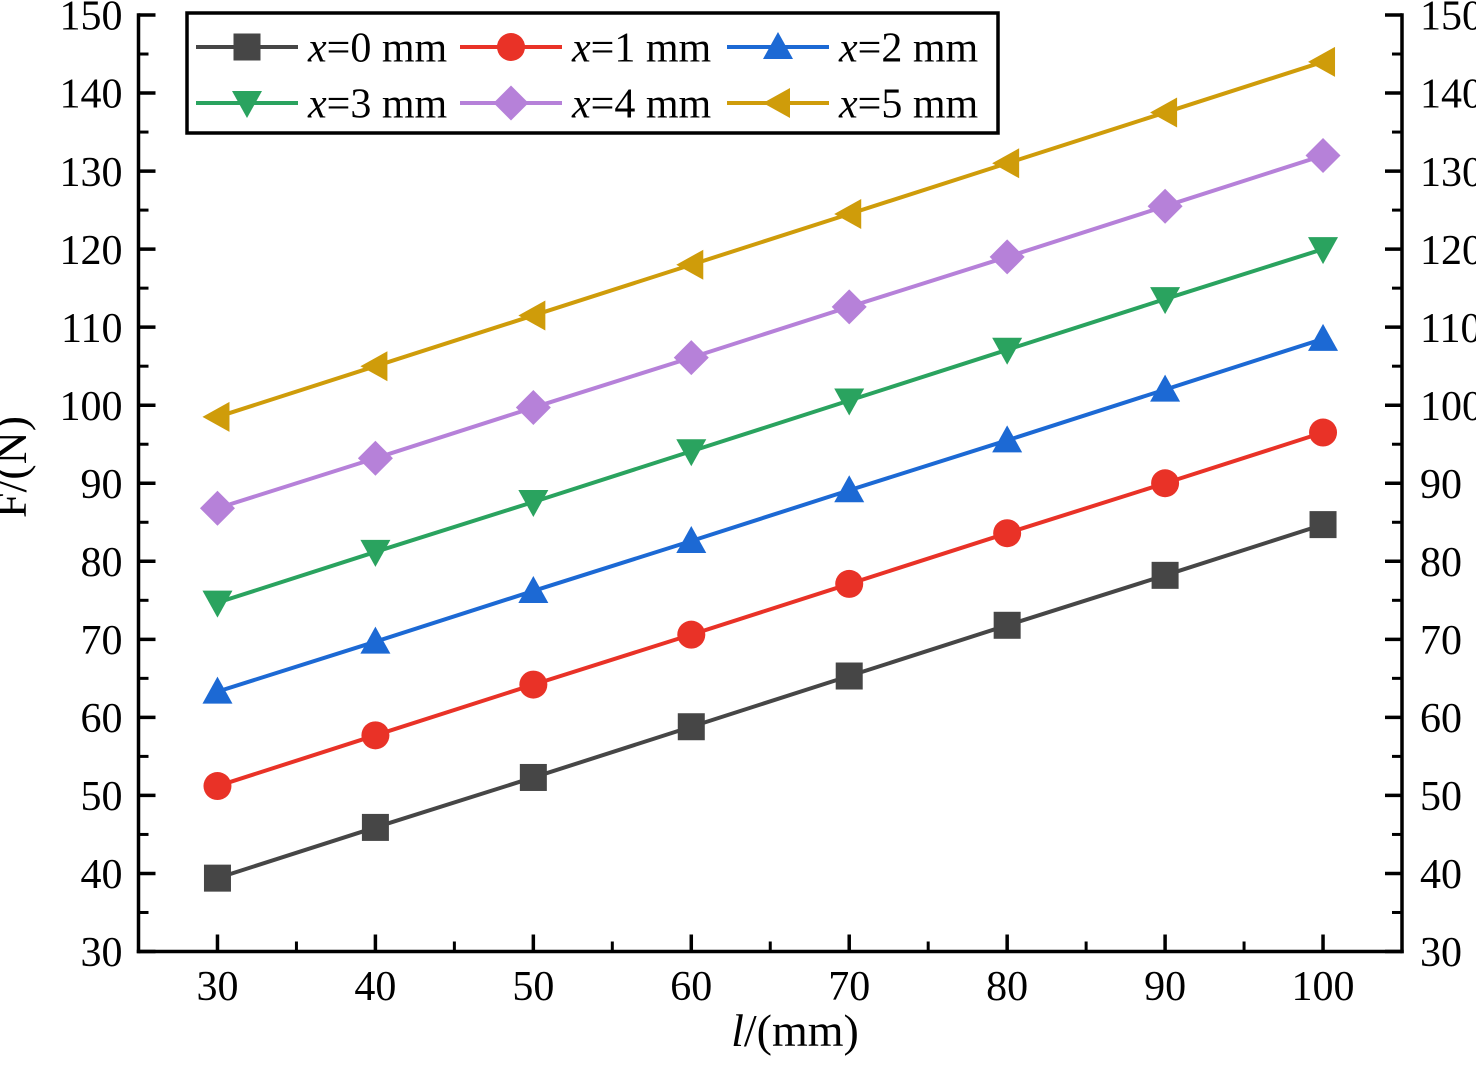 The image size is (1476, 1067). What do you see at coordinates (592, 73) in the screenshot?
I see `legend: x=0 mm x=1 mm x=2 mm x=3 mm x=4 mm x=5 mm` at bounding box center [592, 73].